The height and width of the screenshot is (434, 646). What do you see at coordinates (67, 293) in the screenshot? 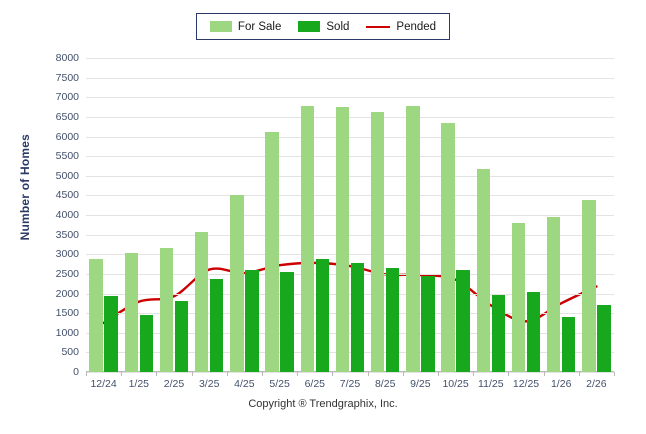
I see `y-axis-tick-label: 2000` at bounding box center [67, 293].